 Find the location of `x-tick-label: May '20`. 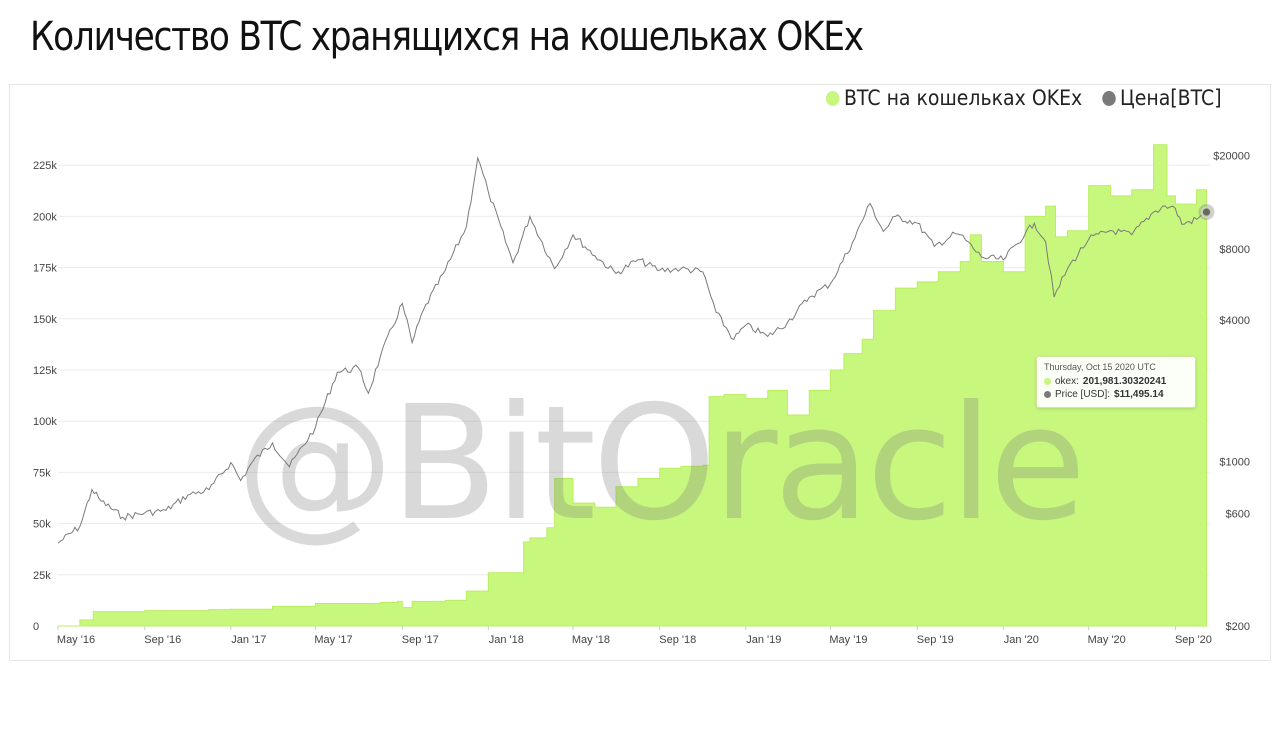

x-tick-label: May '20 is located at coordinates (1107, 640).